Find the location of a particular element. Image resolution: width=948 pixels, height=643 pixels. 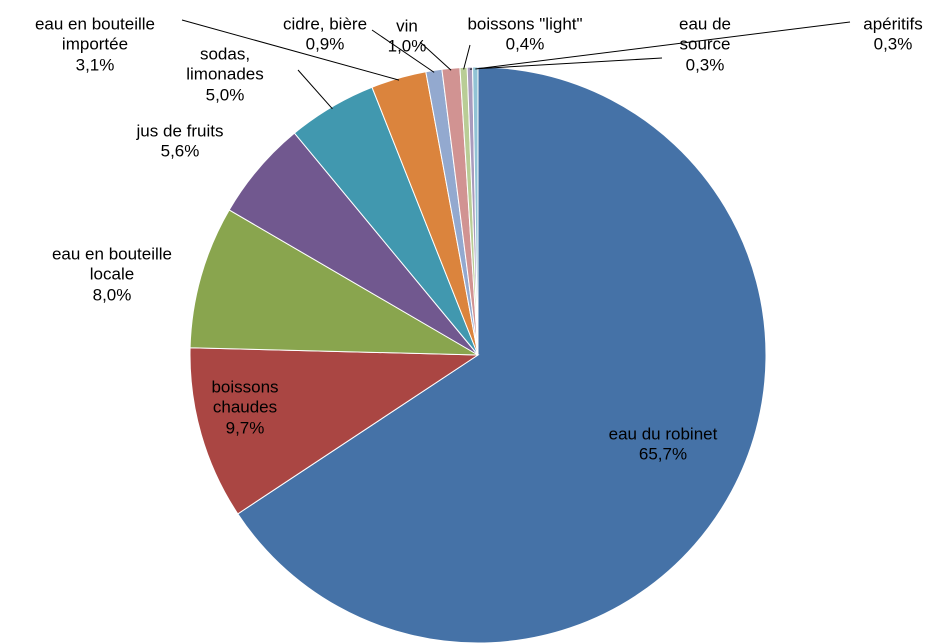

data-label: cidre, bière 0,9% is located at coordinates (325, 35).